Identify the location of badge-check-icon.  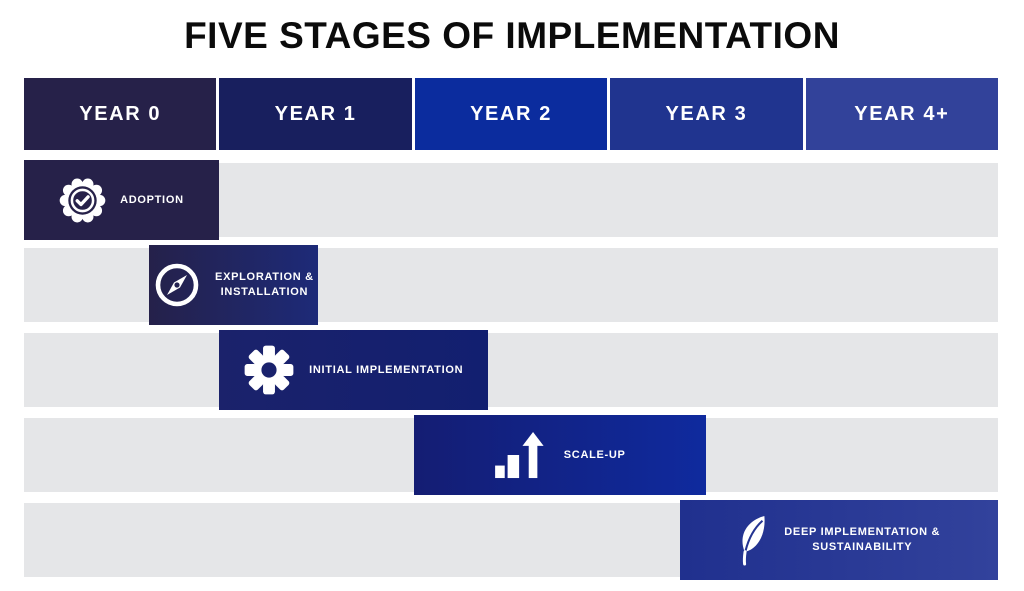
(82, 200).